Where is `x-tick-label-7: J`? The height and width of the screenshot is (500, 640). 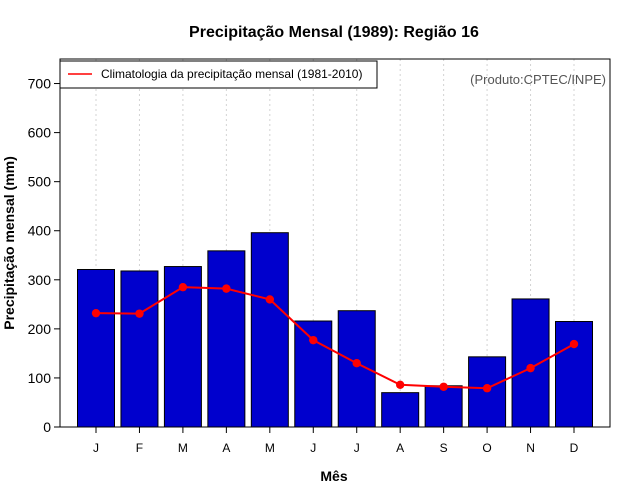
x-tick-label-7: J is located at coordinates (357, 448).